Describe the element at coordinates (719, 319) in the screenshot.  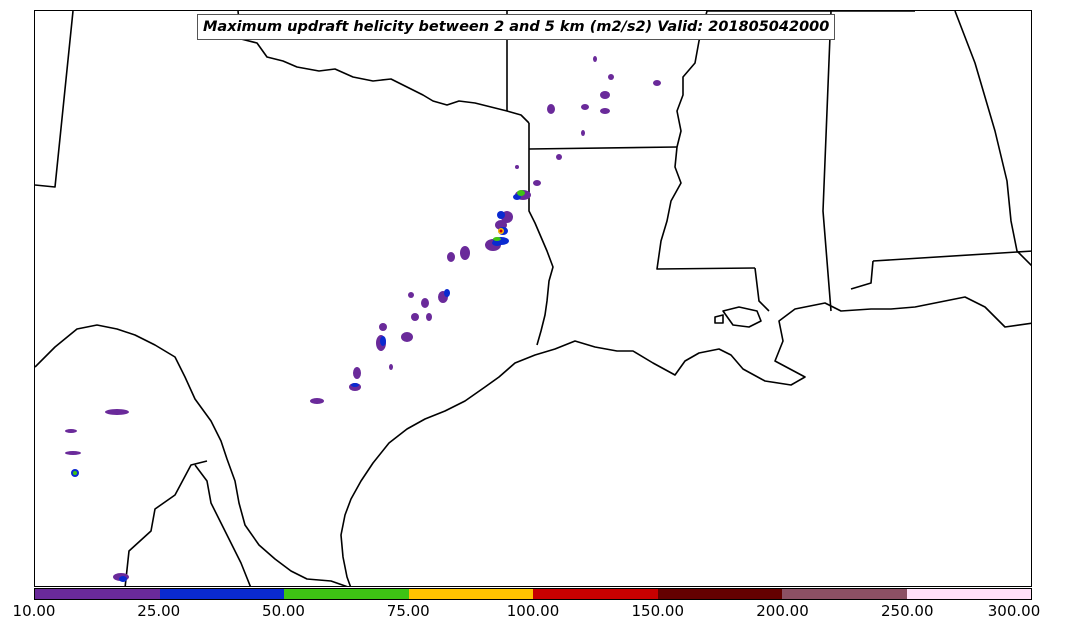
I see `lake-small` at that location.